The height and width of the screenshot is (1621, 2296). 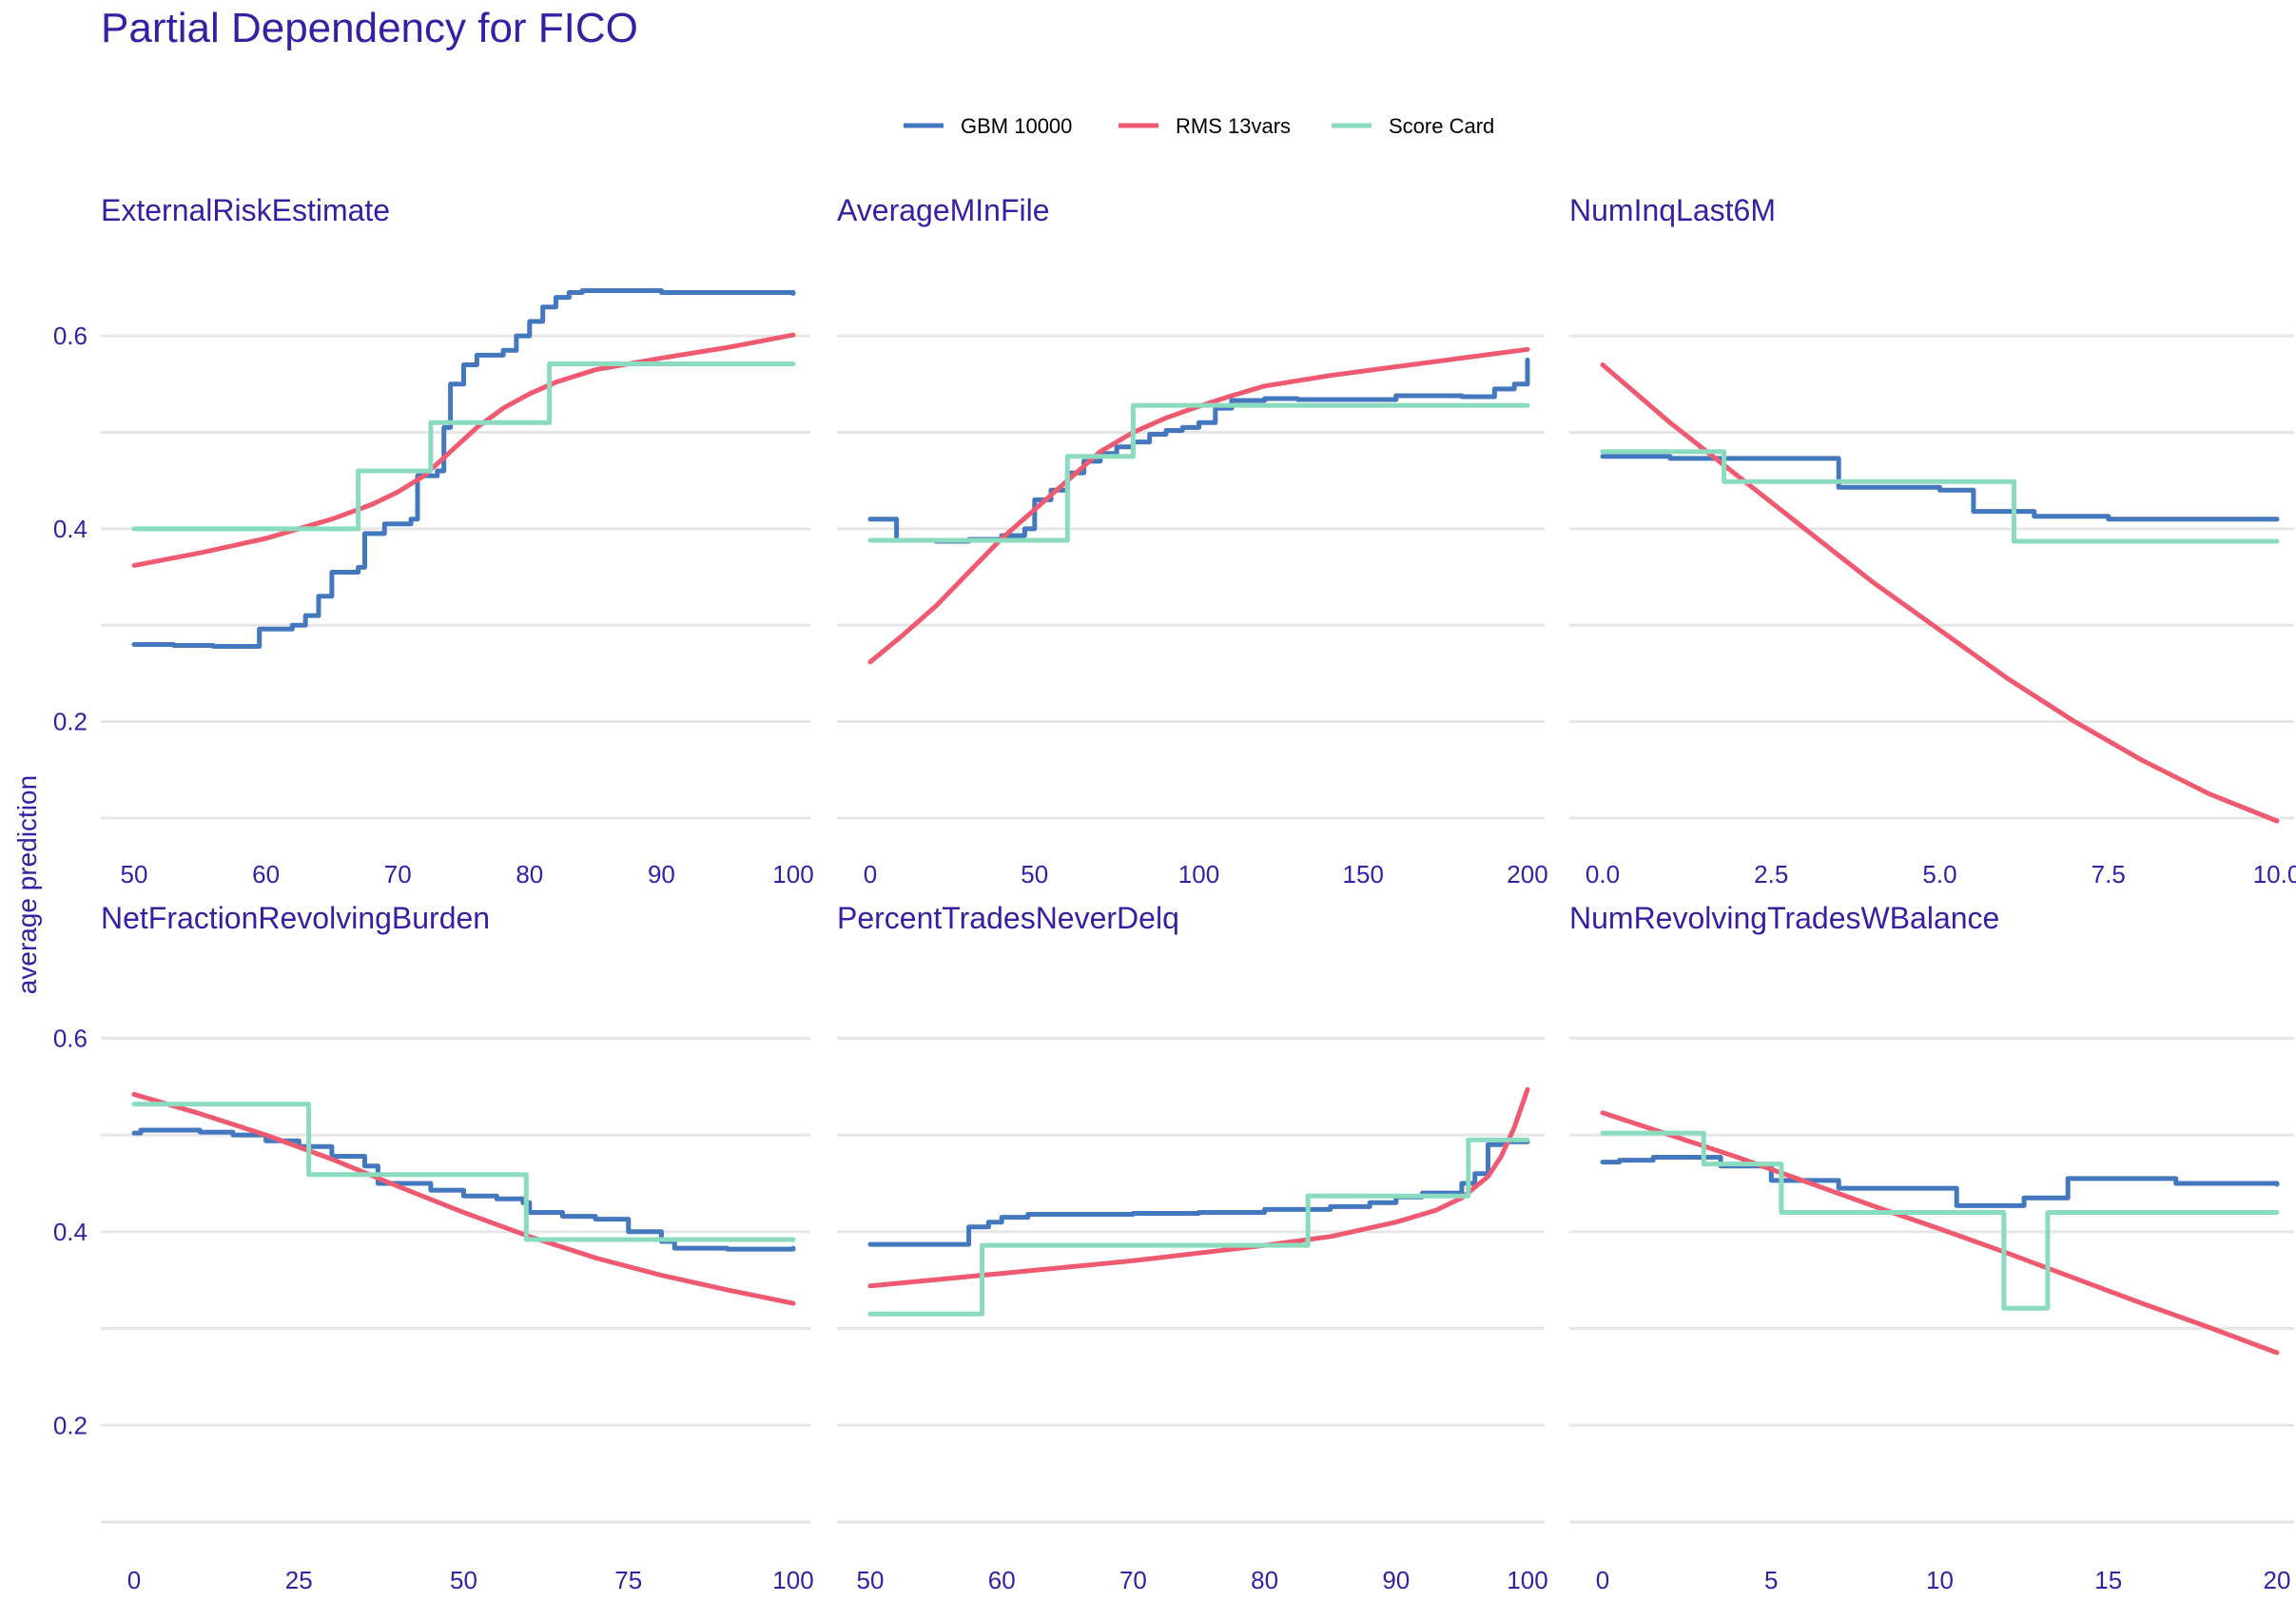 What do you see at coordinates (245, 210) in the screenshot?
I see `panel-title-externalriskestimate: ExternalRiskEstimate` at bounding box center [245, 210].